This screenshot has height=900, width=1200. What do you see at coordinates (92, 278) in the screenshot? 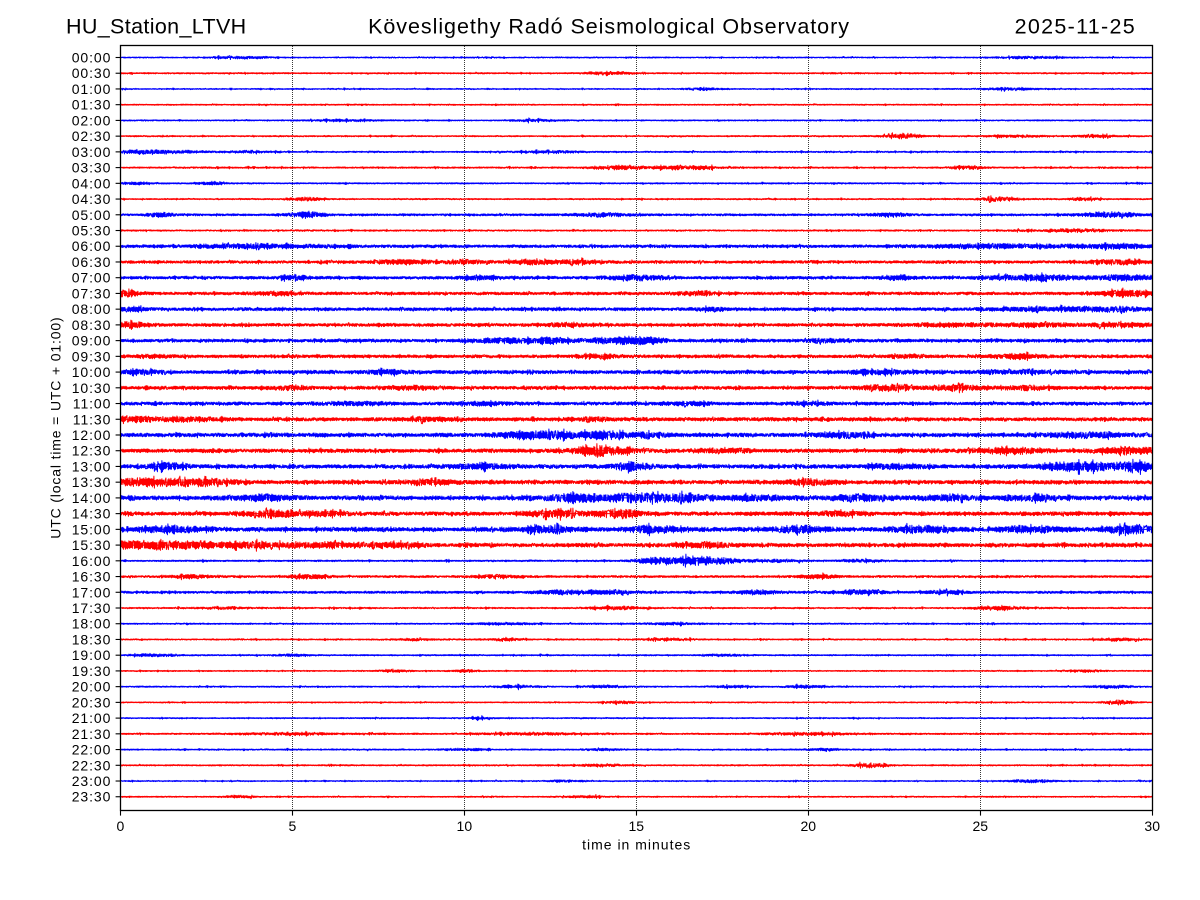
I see `svg-text: 07:00` at bounding box center [92, 278].